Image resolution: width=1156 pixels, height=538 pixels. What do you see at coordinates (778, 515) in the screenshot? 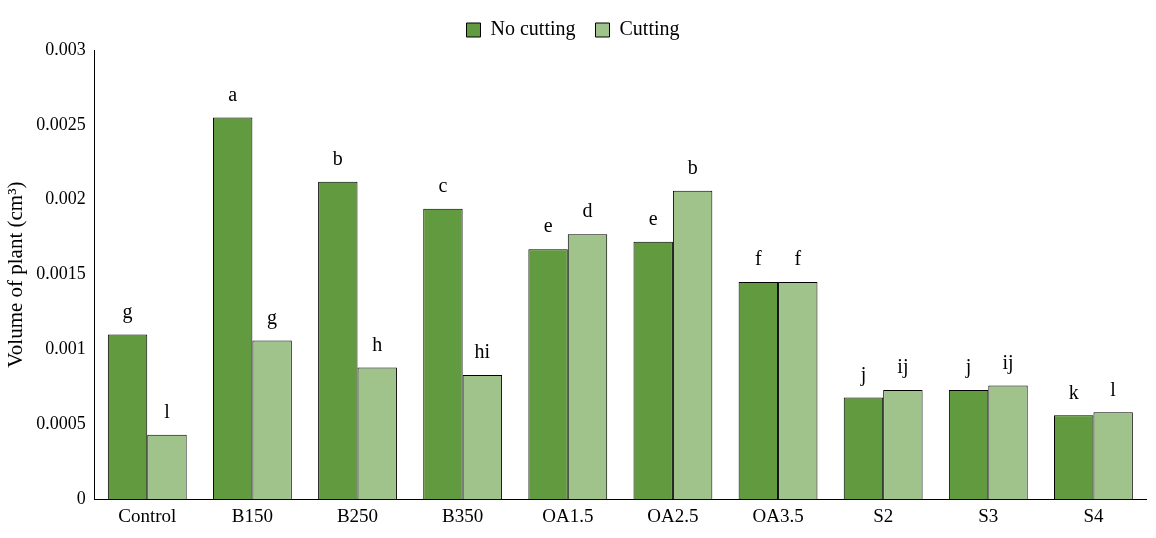
I see `x-tick-label: OA3.5` at bounding box center [778, 515].